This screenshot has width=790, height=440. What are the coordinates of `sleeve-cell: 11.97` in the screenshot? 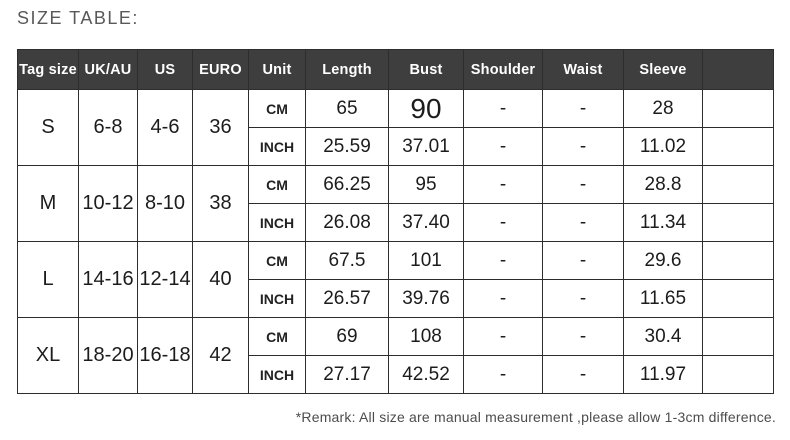 It's located at (663, 374).